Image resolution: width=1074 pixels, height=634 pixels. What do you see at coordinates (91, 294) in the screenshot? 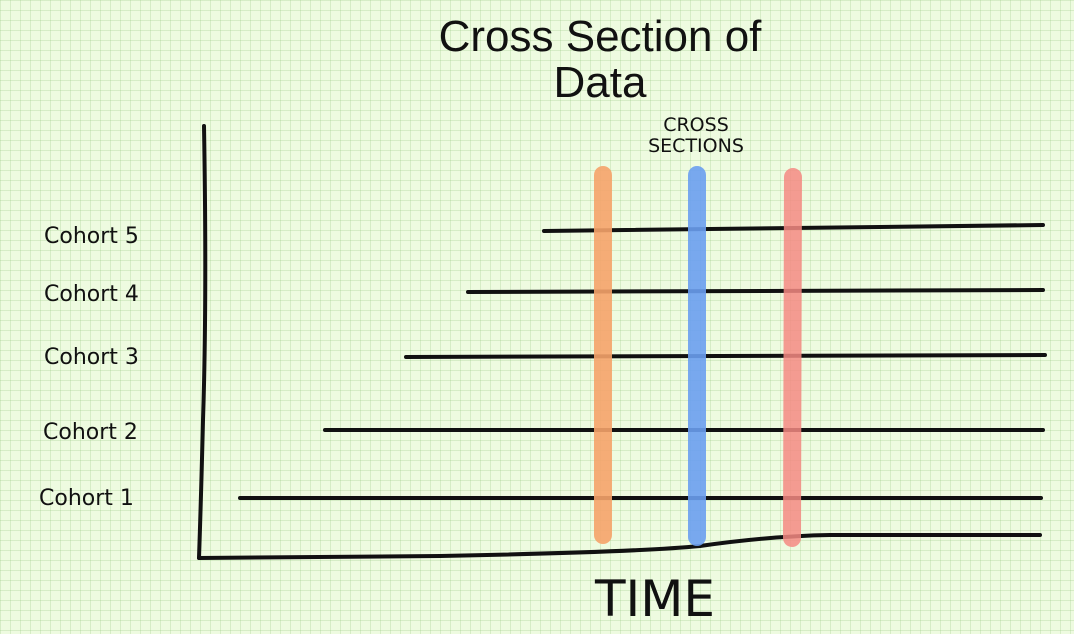
I see `cohort-label-4: Cohort 4` at bounding box center [91, 294].